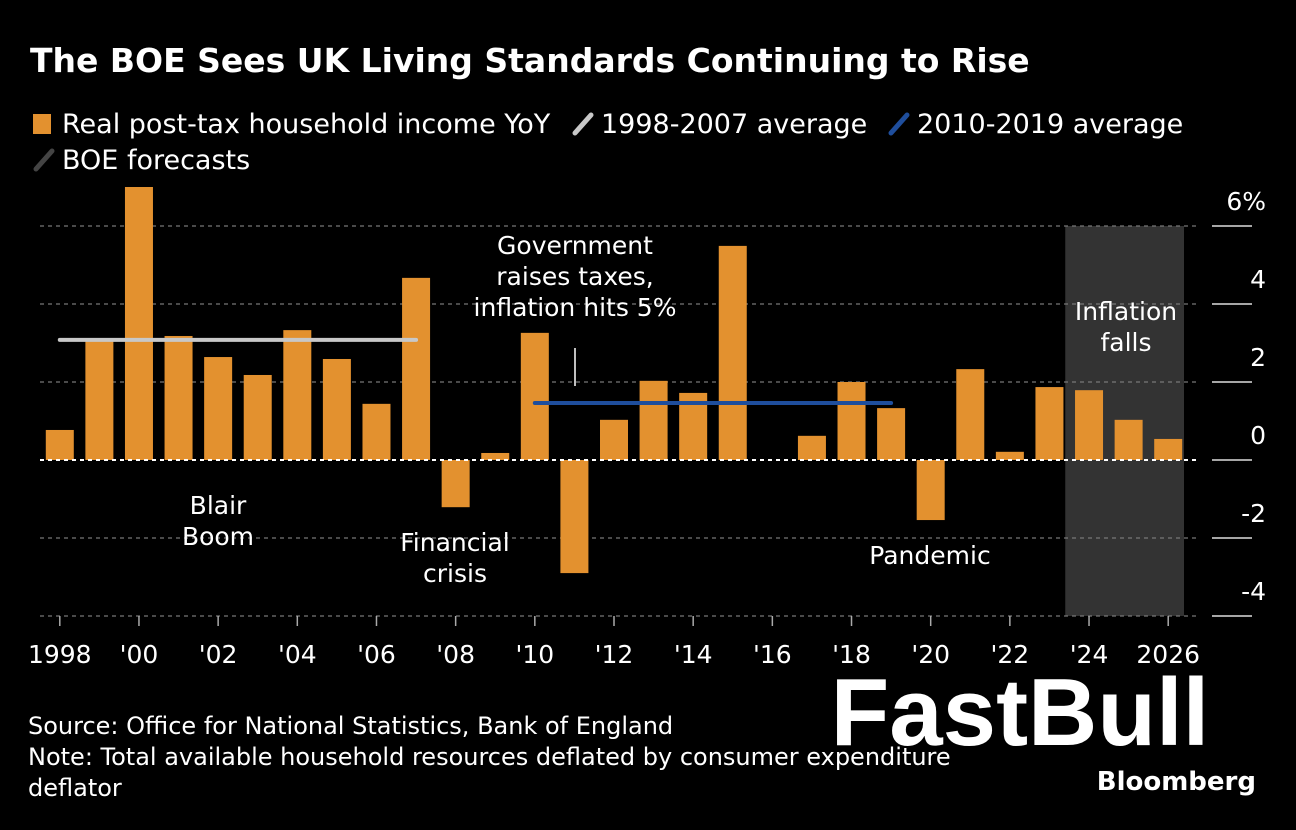 This screenshot has width=1296, height=830. I want to click on x-tick-label: '10, so click(534, 654).